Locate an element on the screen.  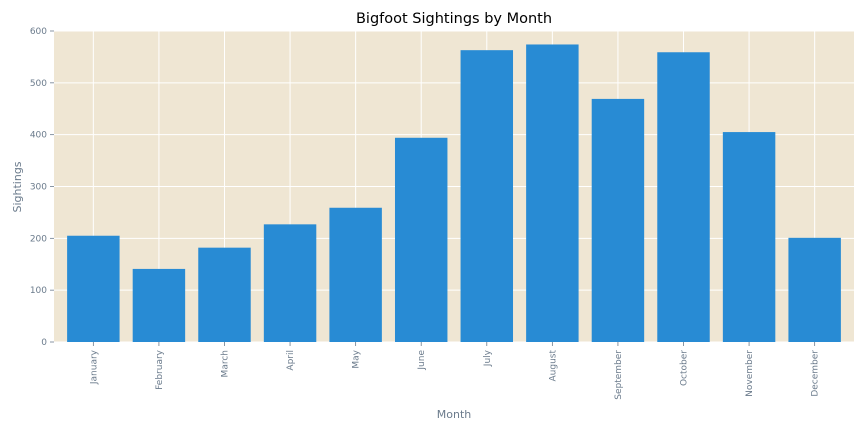
y-tick-label: 100 is located at coordinates (38, 291).